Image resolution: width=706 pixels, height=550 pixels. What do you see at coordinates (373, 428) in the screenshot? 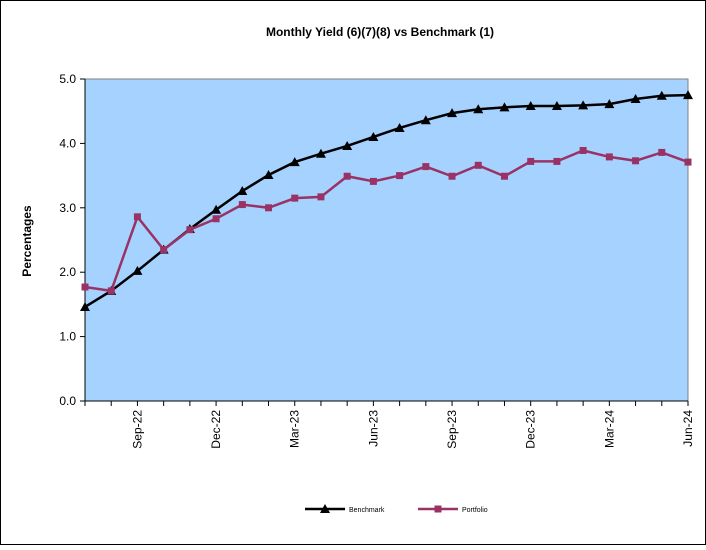
I see `x-tick-label: Jun-23` at bounding box center [373, 428].